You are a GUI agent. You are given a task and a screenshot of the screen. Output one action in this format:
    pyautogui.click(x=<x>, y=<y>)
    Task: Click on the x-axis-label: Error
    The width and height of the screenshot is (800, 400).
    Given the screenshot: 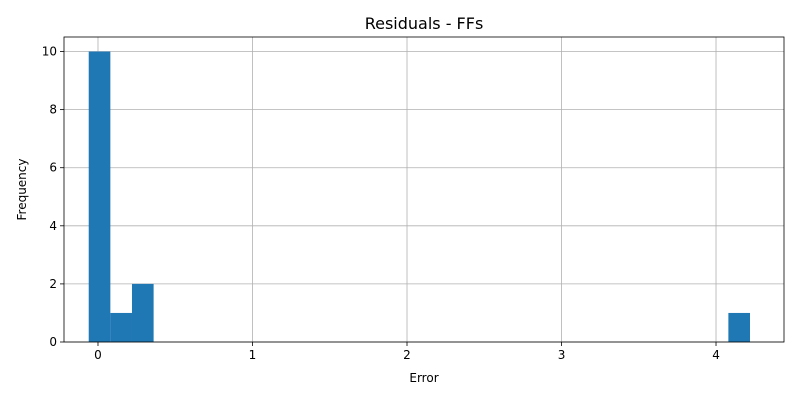 What is the action you would take?
    pyautogui.click(x=423, y=378)
    